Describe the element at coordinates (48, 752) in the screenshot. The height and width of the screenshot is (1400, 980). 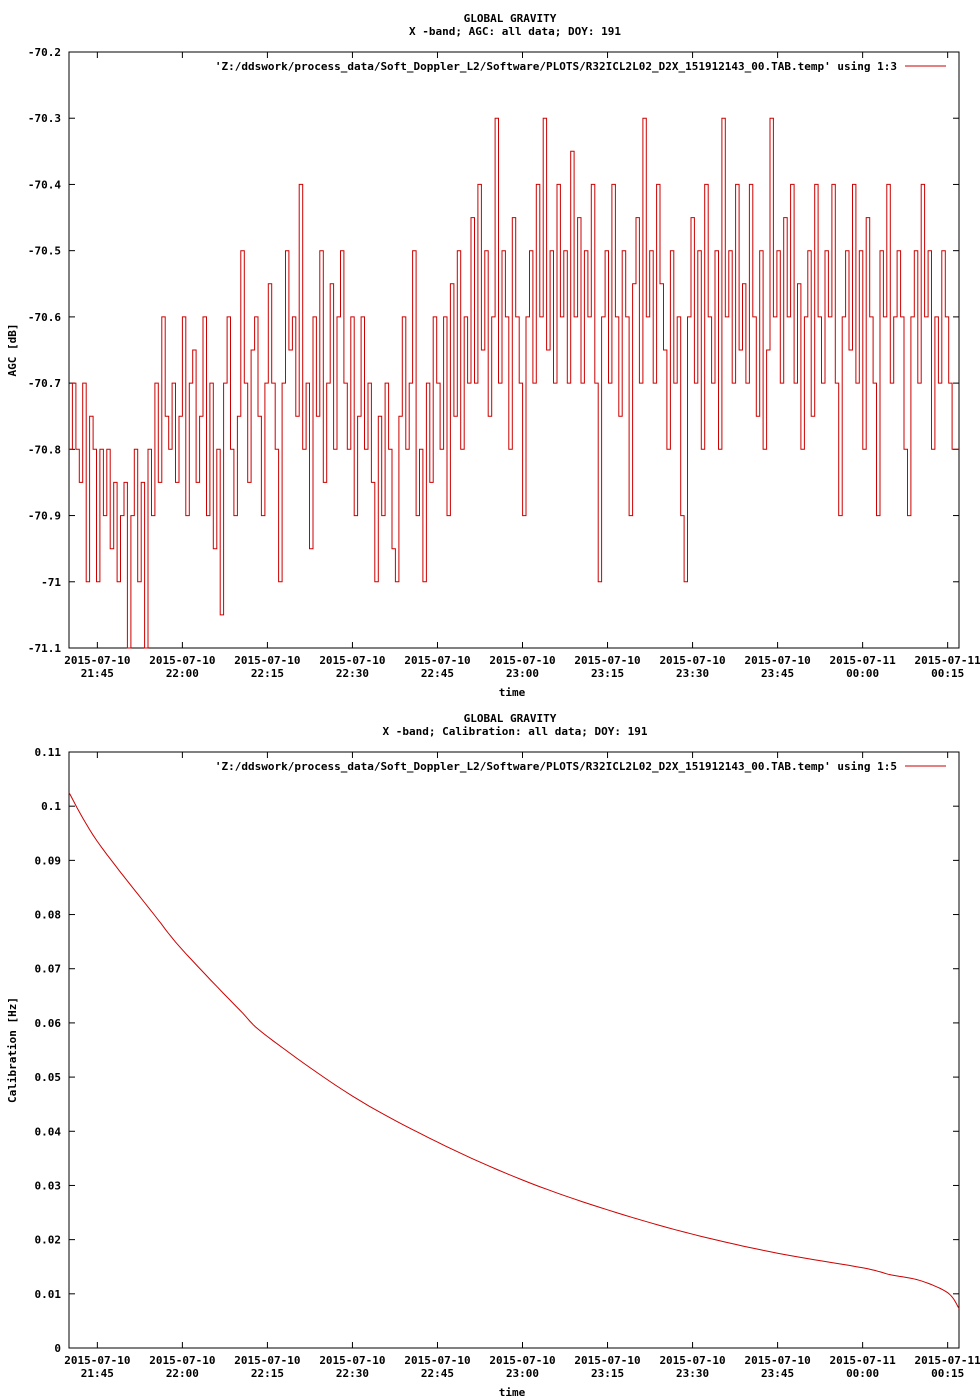
I see `y-tick-label: 0.11` at that location.